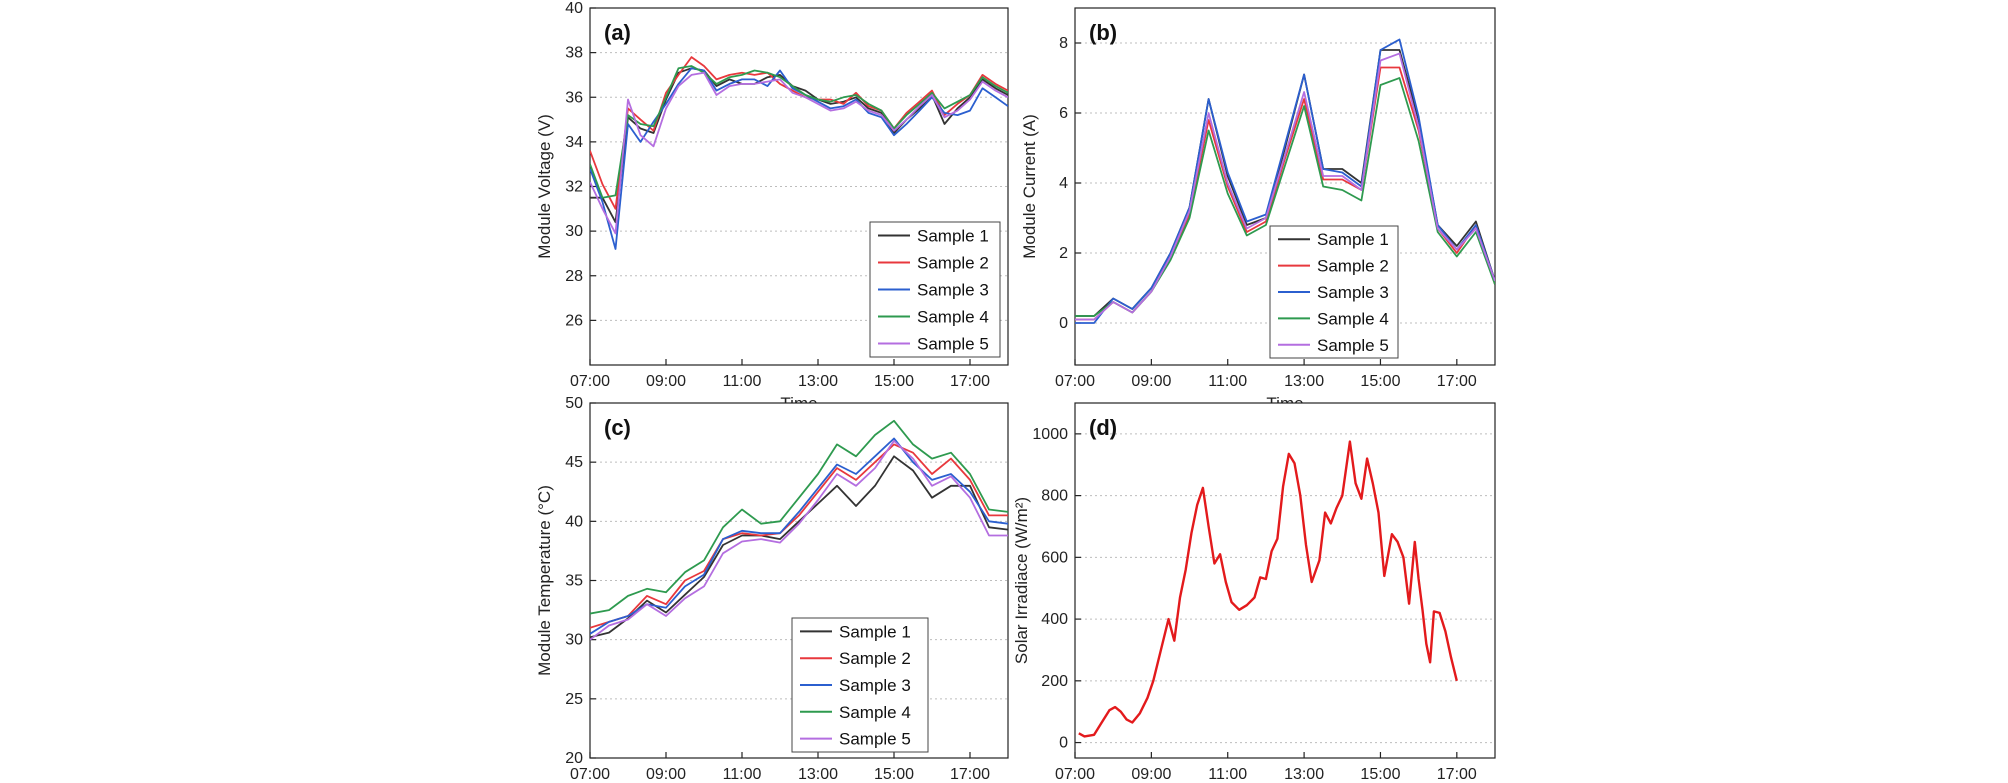  What do you see at coordinates (1029, 186) in the screenshot?
I see `y-axis-label: Module Current (A)` at bounding box center [1029, 186].